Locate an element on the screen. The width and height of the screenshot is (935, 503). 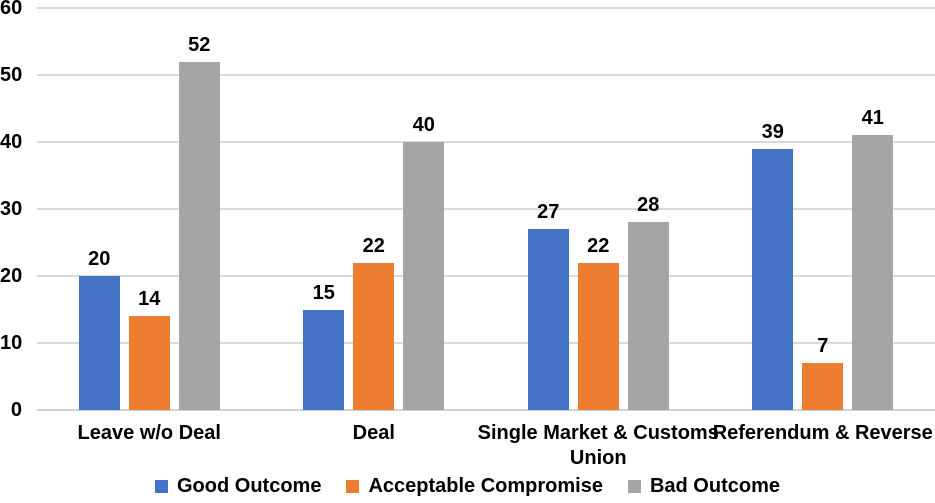
bar-wrap: 15 is located at coordinates (324, 346).